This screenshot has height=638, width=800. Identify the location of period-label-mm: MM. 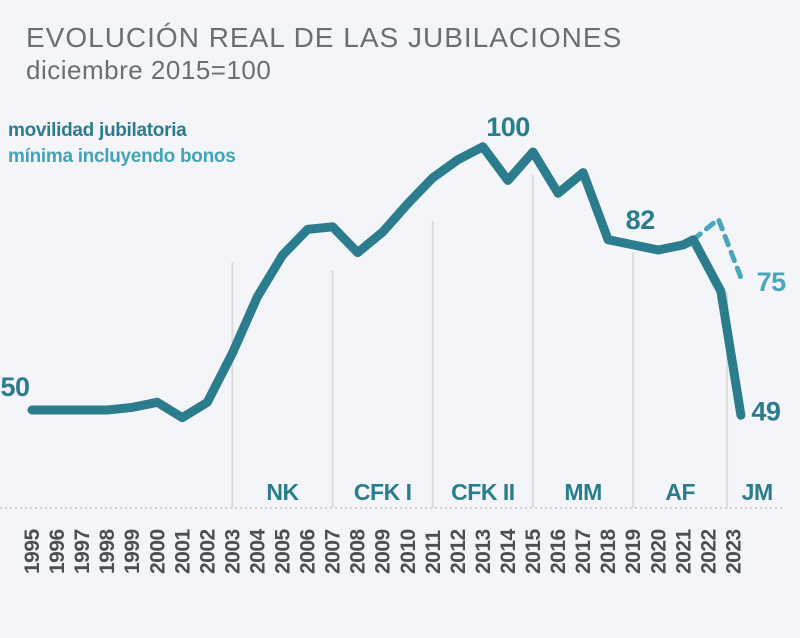
(582, 492).